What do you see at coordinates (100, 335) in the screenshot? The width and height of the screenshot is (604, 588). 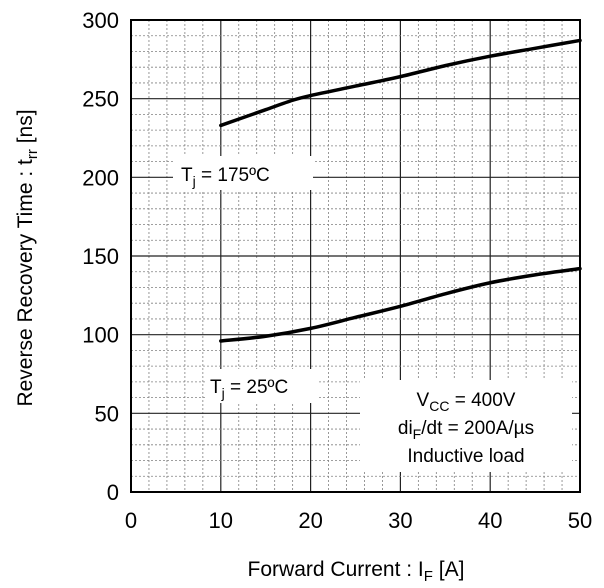 I see `y-tick-label: 100` at bounding box center [100, 335].